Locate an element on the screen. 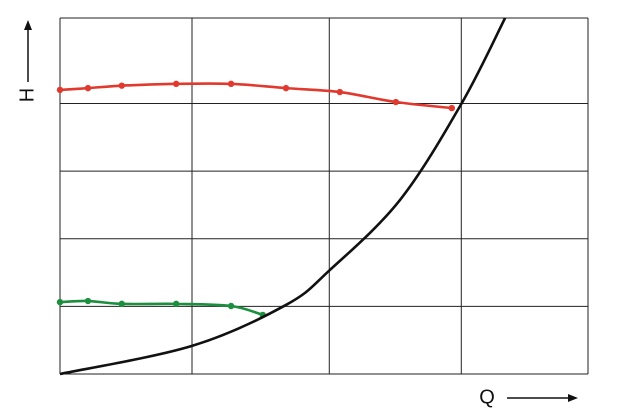 This screenshot has width=640, height=415. curve is located at coordinates (255, 96).